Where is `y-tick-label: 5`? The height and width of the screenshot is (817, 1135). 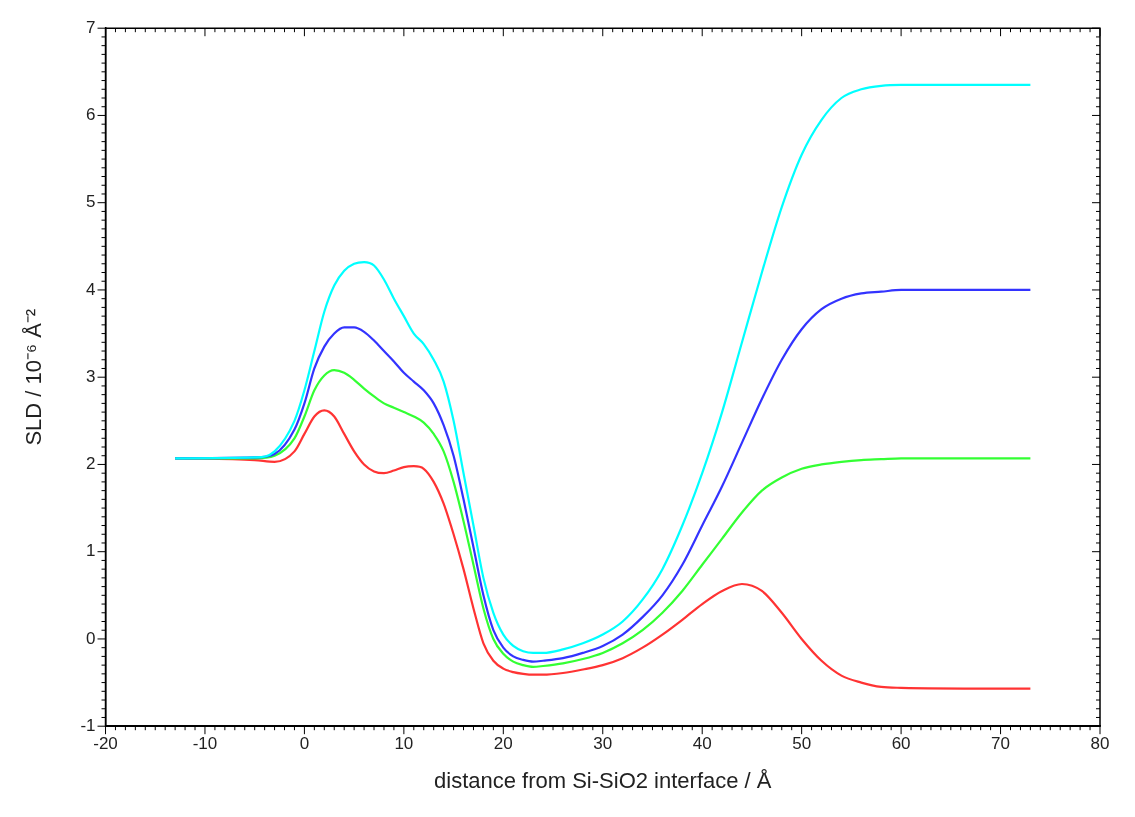
y-tick-label: 5 is located at coordinates (91, 202).